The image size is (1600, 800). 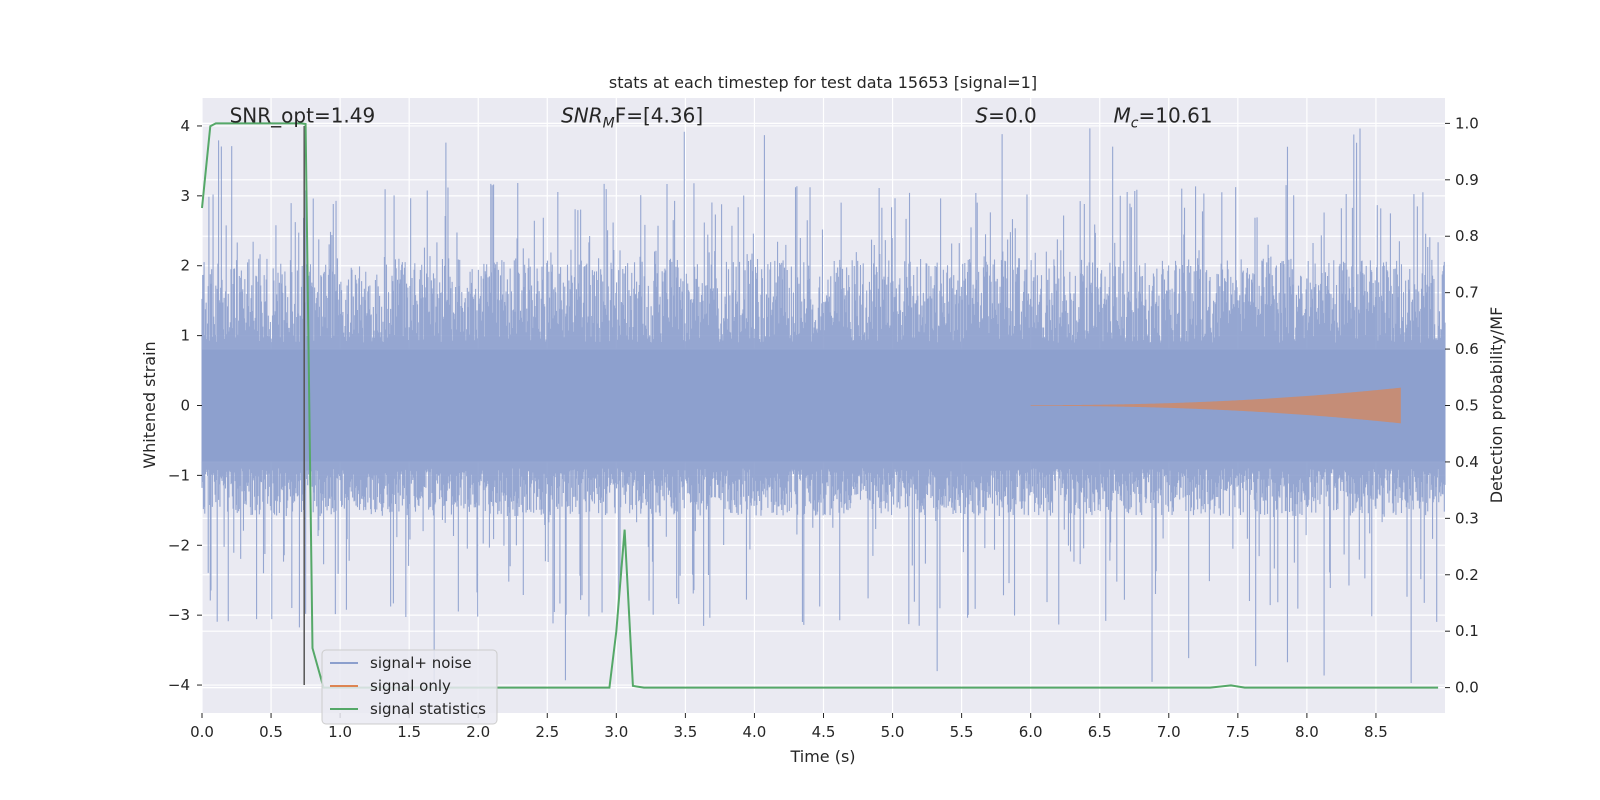 I want to click on x-tick-label: 1.5, so click(x=409, y=732).